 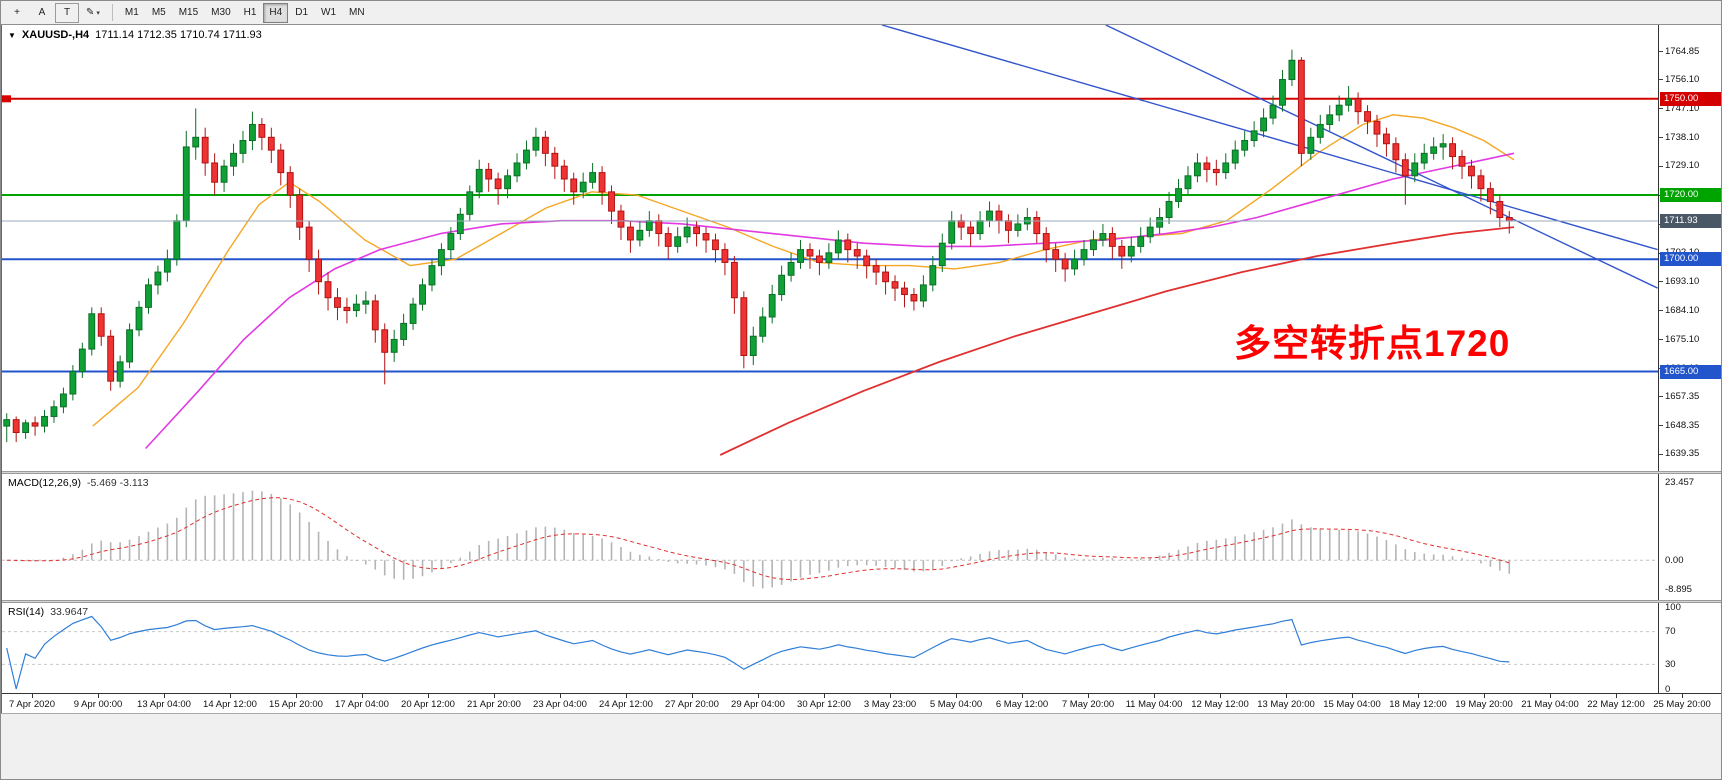 What do you see at coordinates (824, 704) in the screenshot?
I see `time-axis-label: 30 Apr 12:00` at bounding box center [824, 704].